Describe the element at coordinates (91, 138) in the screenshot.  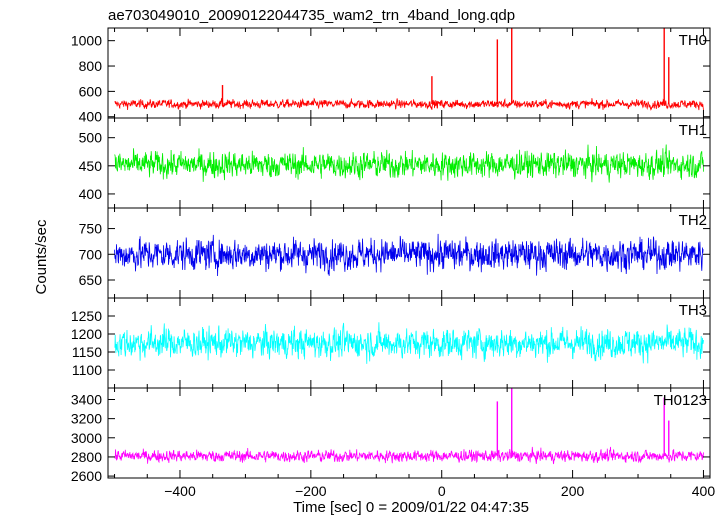
I see `y-tick-label: 500` at that location.